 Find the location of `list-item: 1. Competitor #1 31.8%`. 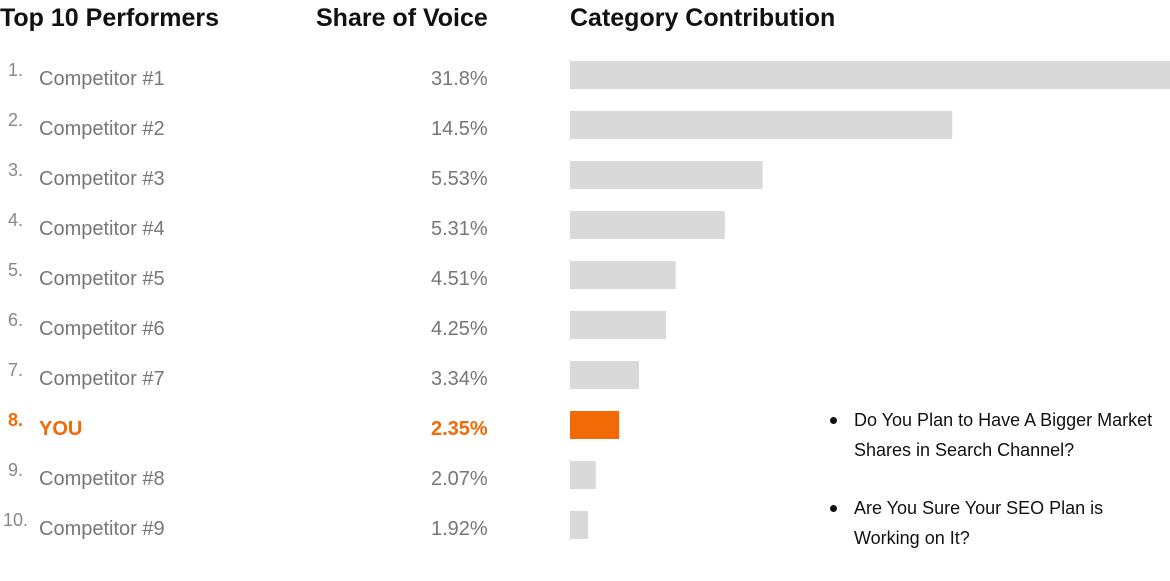

list-item: 1. Competitor #1 31.8% is located at coordinates (280, 77).